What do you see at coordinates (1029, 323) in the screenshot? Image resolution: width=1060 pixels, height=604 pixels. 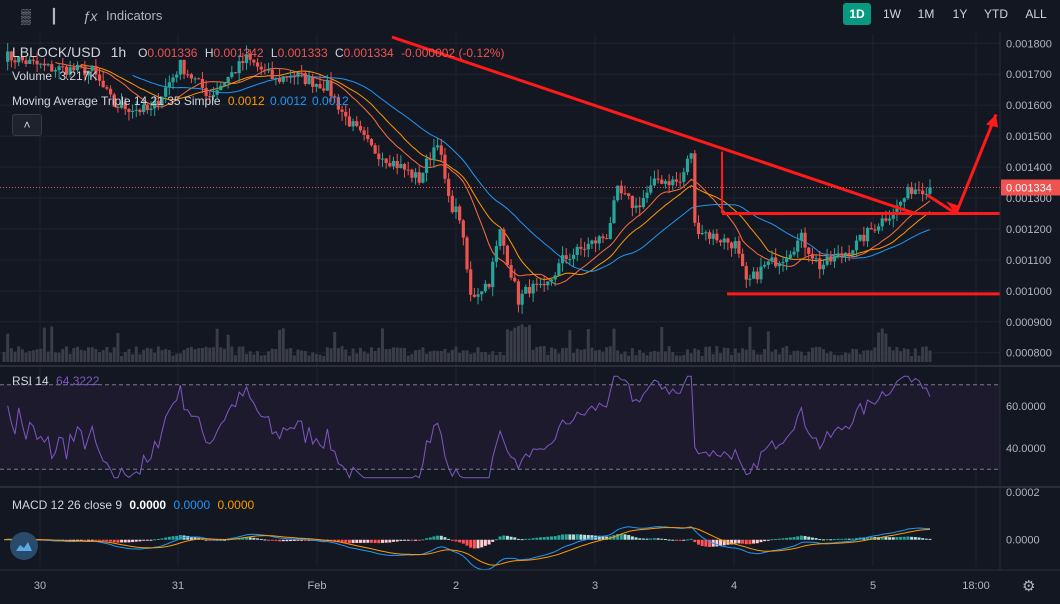 I see `price-tick-label: 0.000900` at bounding box center [1029, 323].